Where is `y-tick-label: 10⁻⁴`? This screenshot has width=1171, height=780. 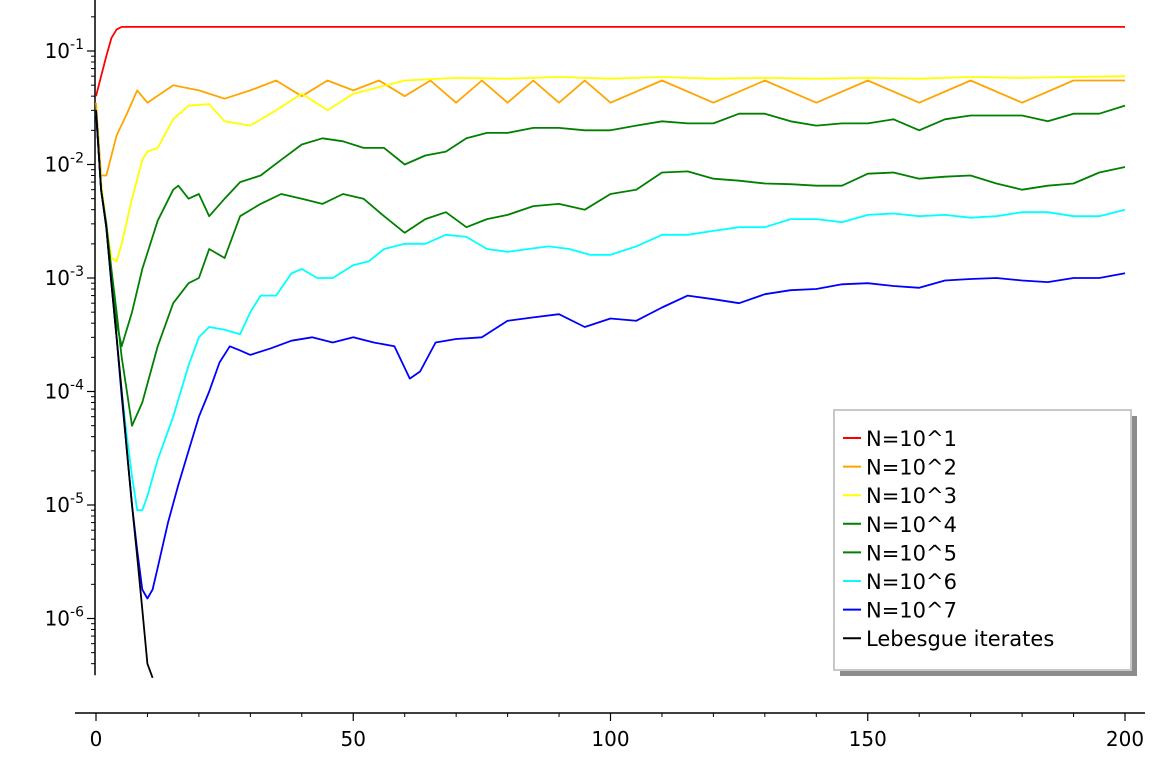 y-tick-label: 10⁻⁴ is located at coordinates (65, 391).